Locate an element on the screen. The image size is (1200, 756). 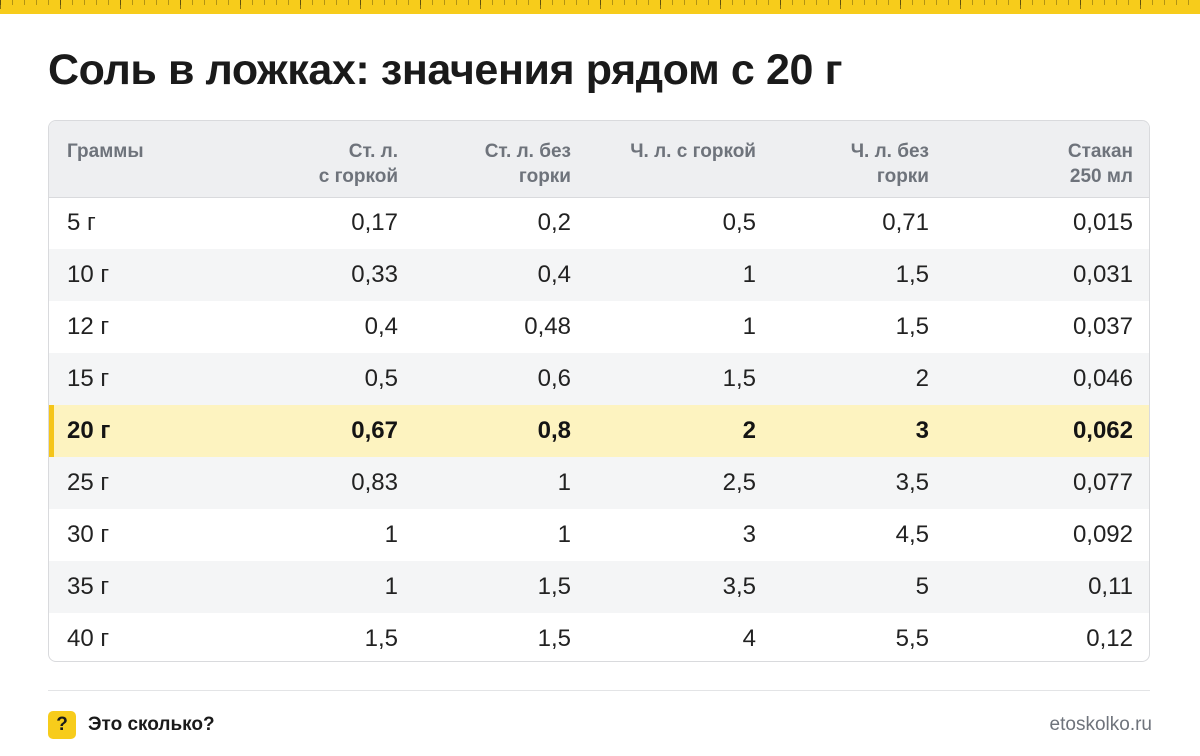
table-row: 20 г 0,67 0,8 2 3 0,062 is located at coordinates (599, 431).